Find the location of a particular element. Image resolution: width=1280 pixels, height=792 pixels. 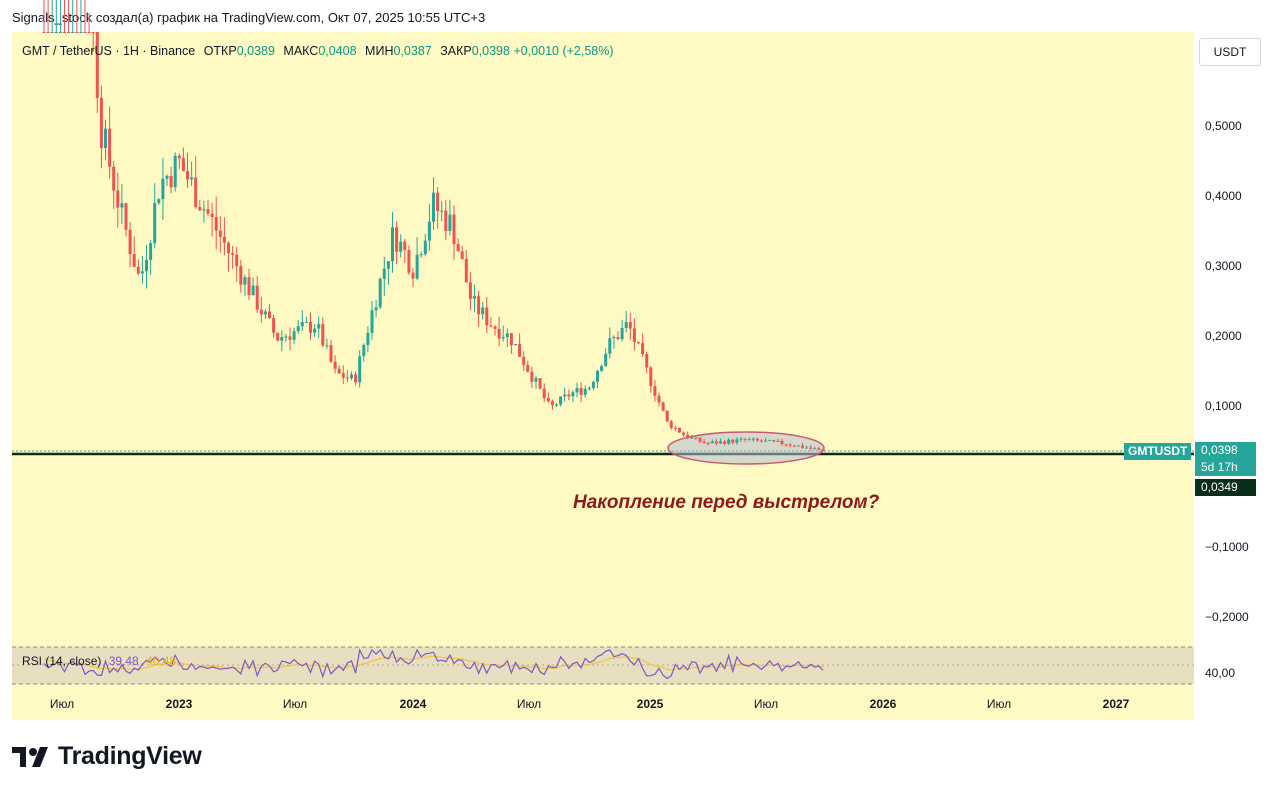

high-label: МАКС is located at coordinates (301, 51).